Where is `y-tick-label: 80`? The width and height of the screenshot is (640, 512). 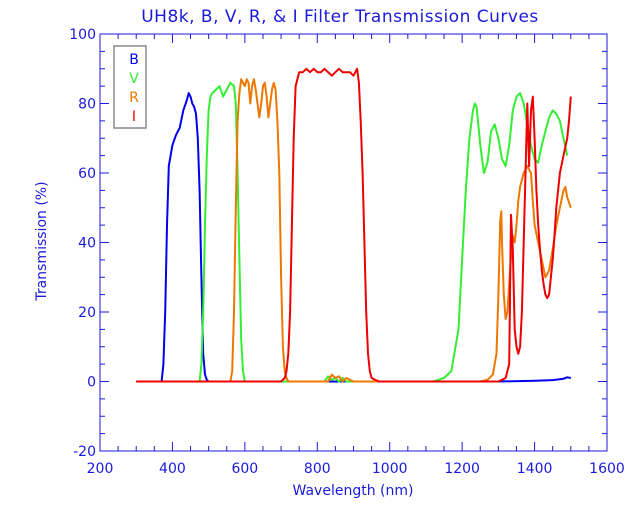
y-tick-label: 80 is located at coordinates (87, 105).